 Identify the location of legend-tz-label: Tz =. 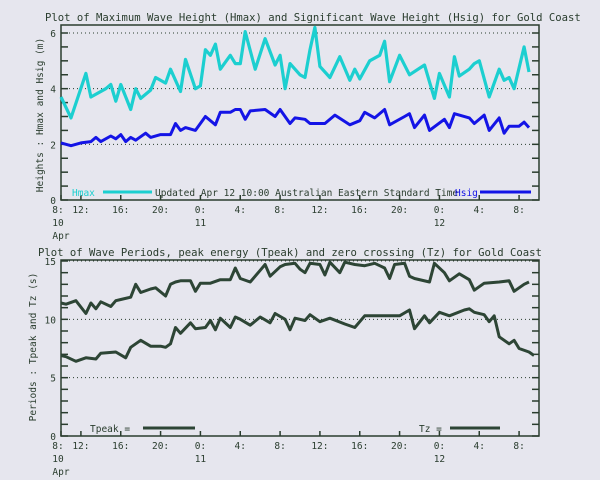
(430, 429).